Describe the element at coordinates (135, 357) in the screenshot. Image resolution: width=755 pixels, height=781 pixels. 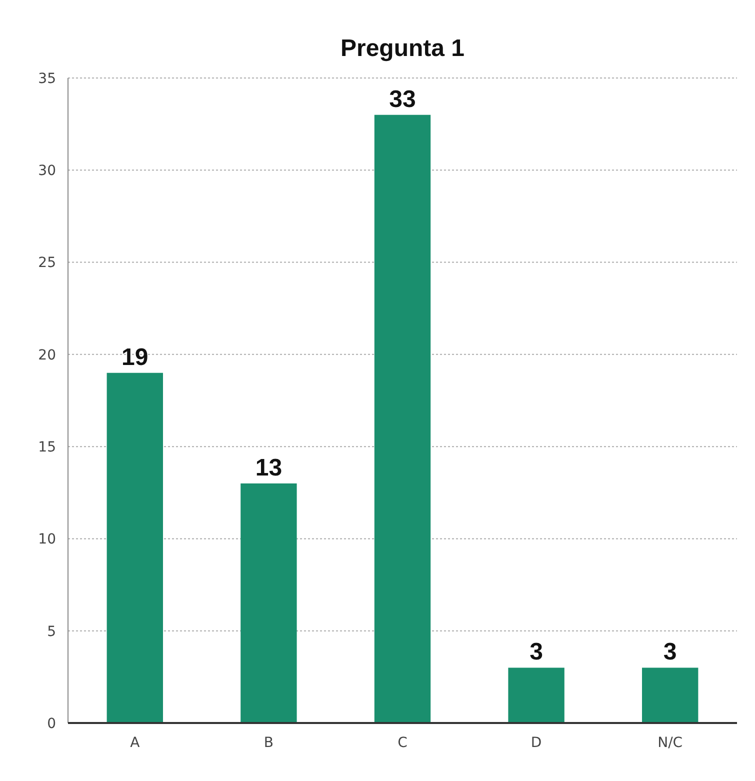
I see `data-label: 19` at that location.